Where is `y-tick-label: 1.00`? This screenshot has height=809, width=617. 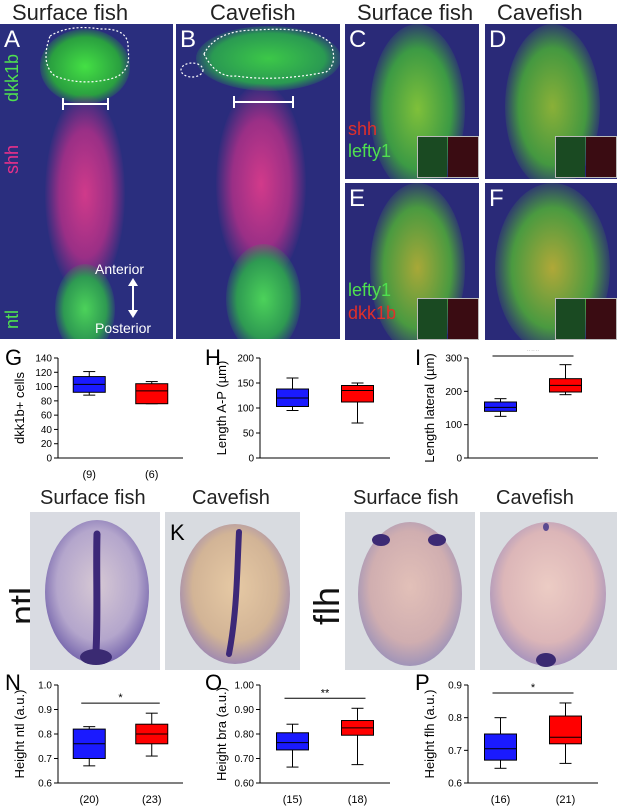
y-tick-label: 1.00 is located at coordinates (245, 686).